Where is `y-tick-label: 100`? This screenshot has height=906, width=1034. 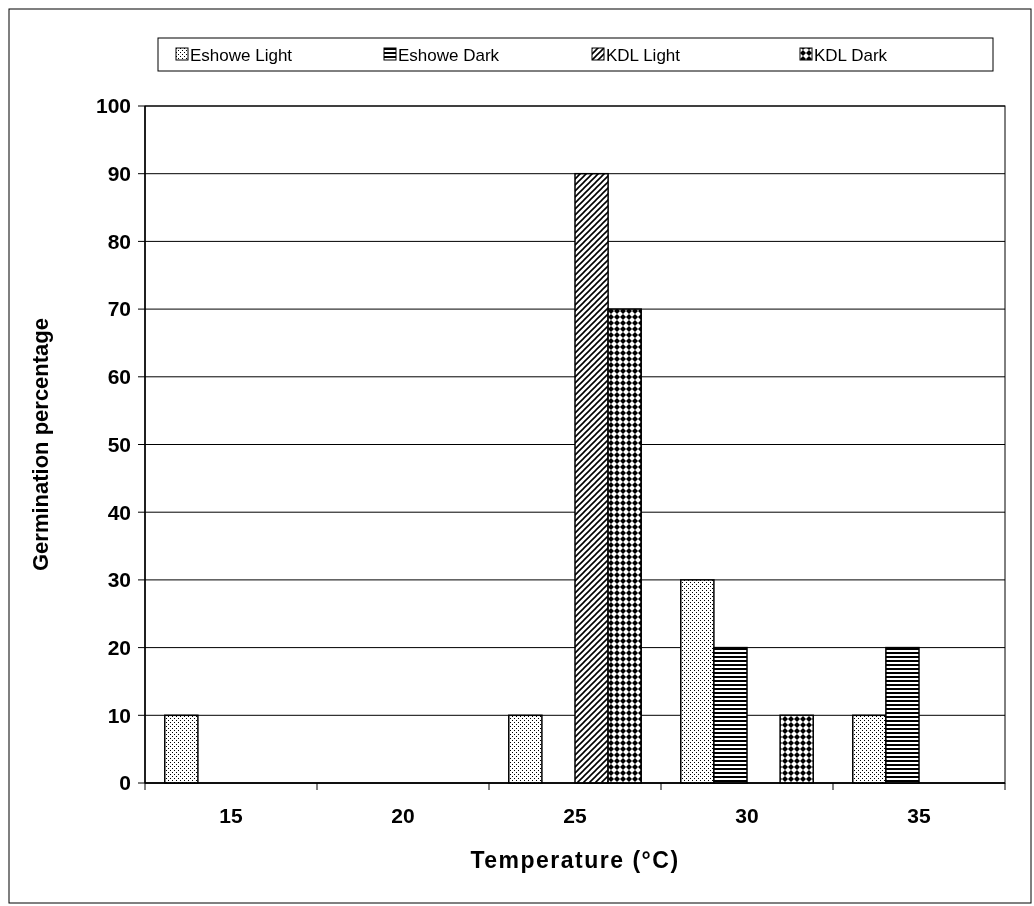 y-tick-label: 100 is located at coordinates (113, 106).